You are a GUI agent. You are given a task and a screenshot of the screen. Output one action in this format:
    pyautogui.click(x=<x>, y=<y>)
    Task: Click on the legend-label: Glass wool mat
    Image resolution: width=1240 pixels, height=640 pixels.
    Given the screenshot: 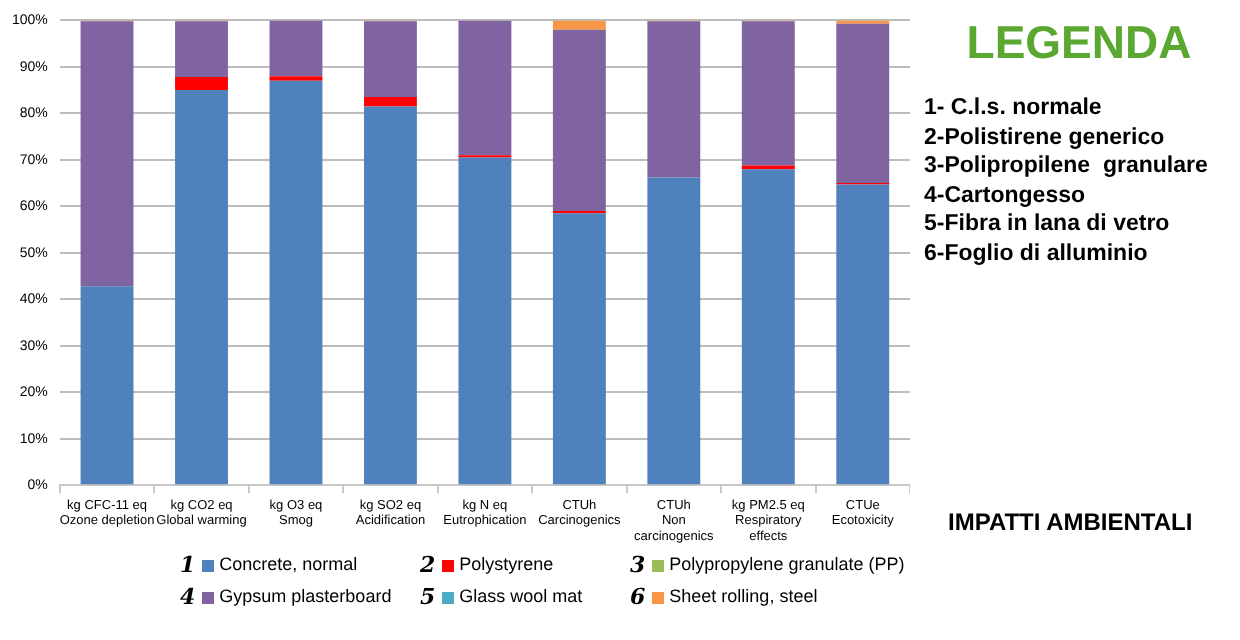 What is the action you would take?
    pyautogui.click(x=521, y=597)
    